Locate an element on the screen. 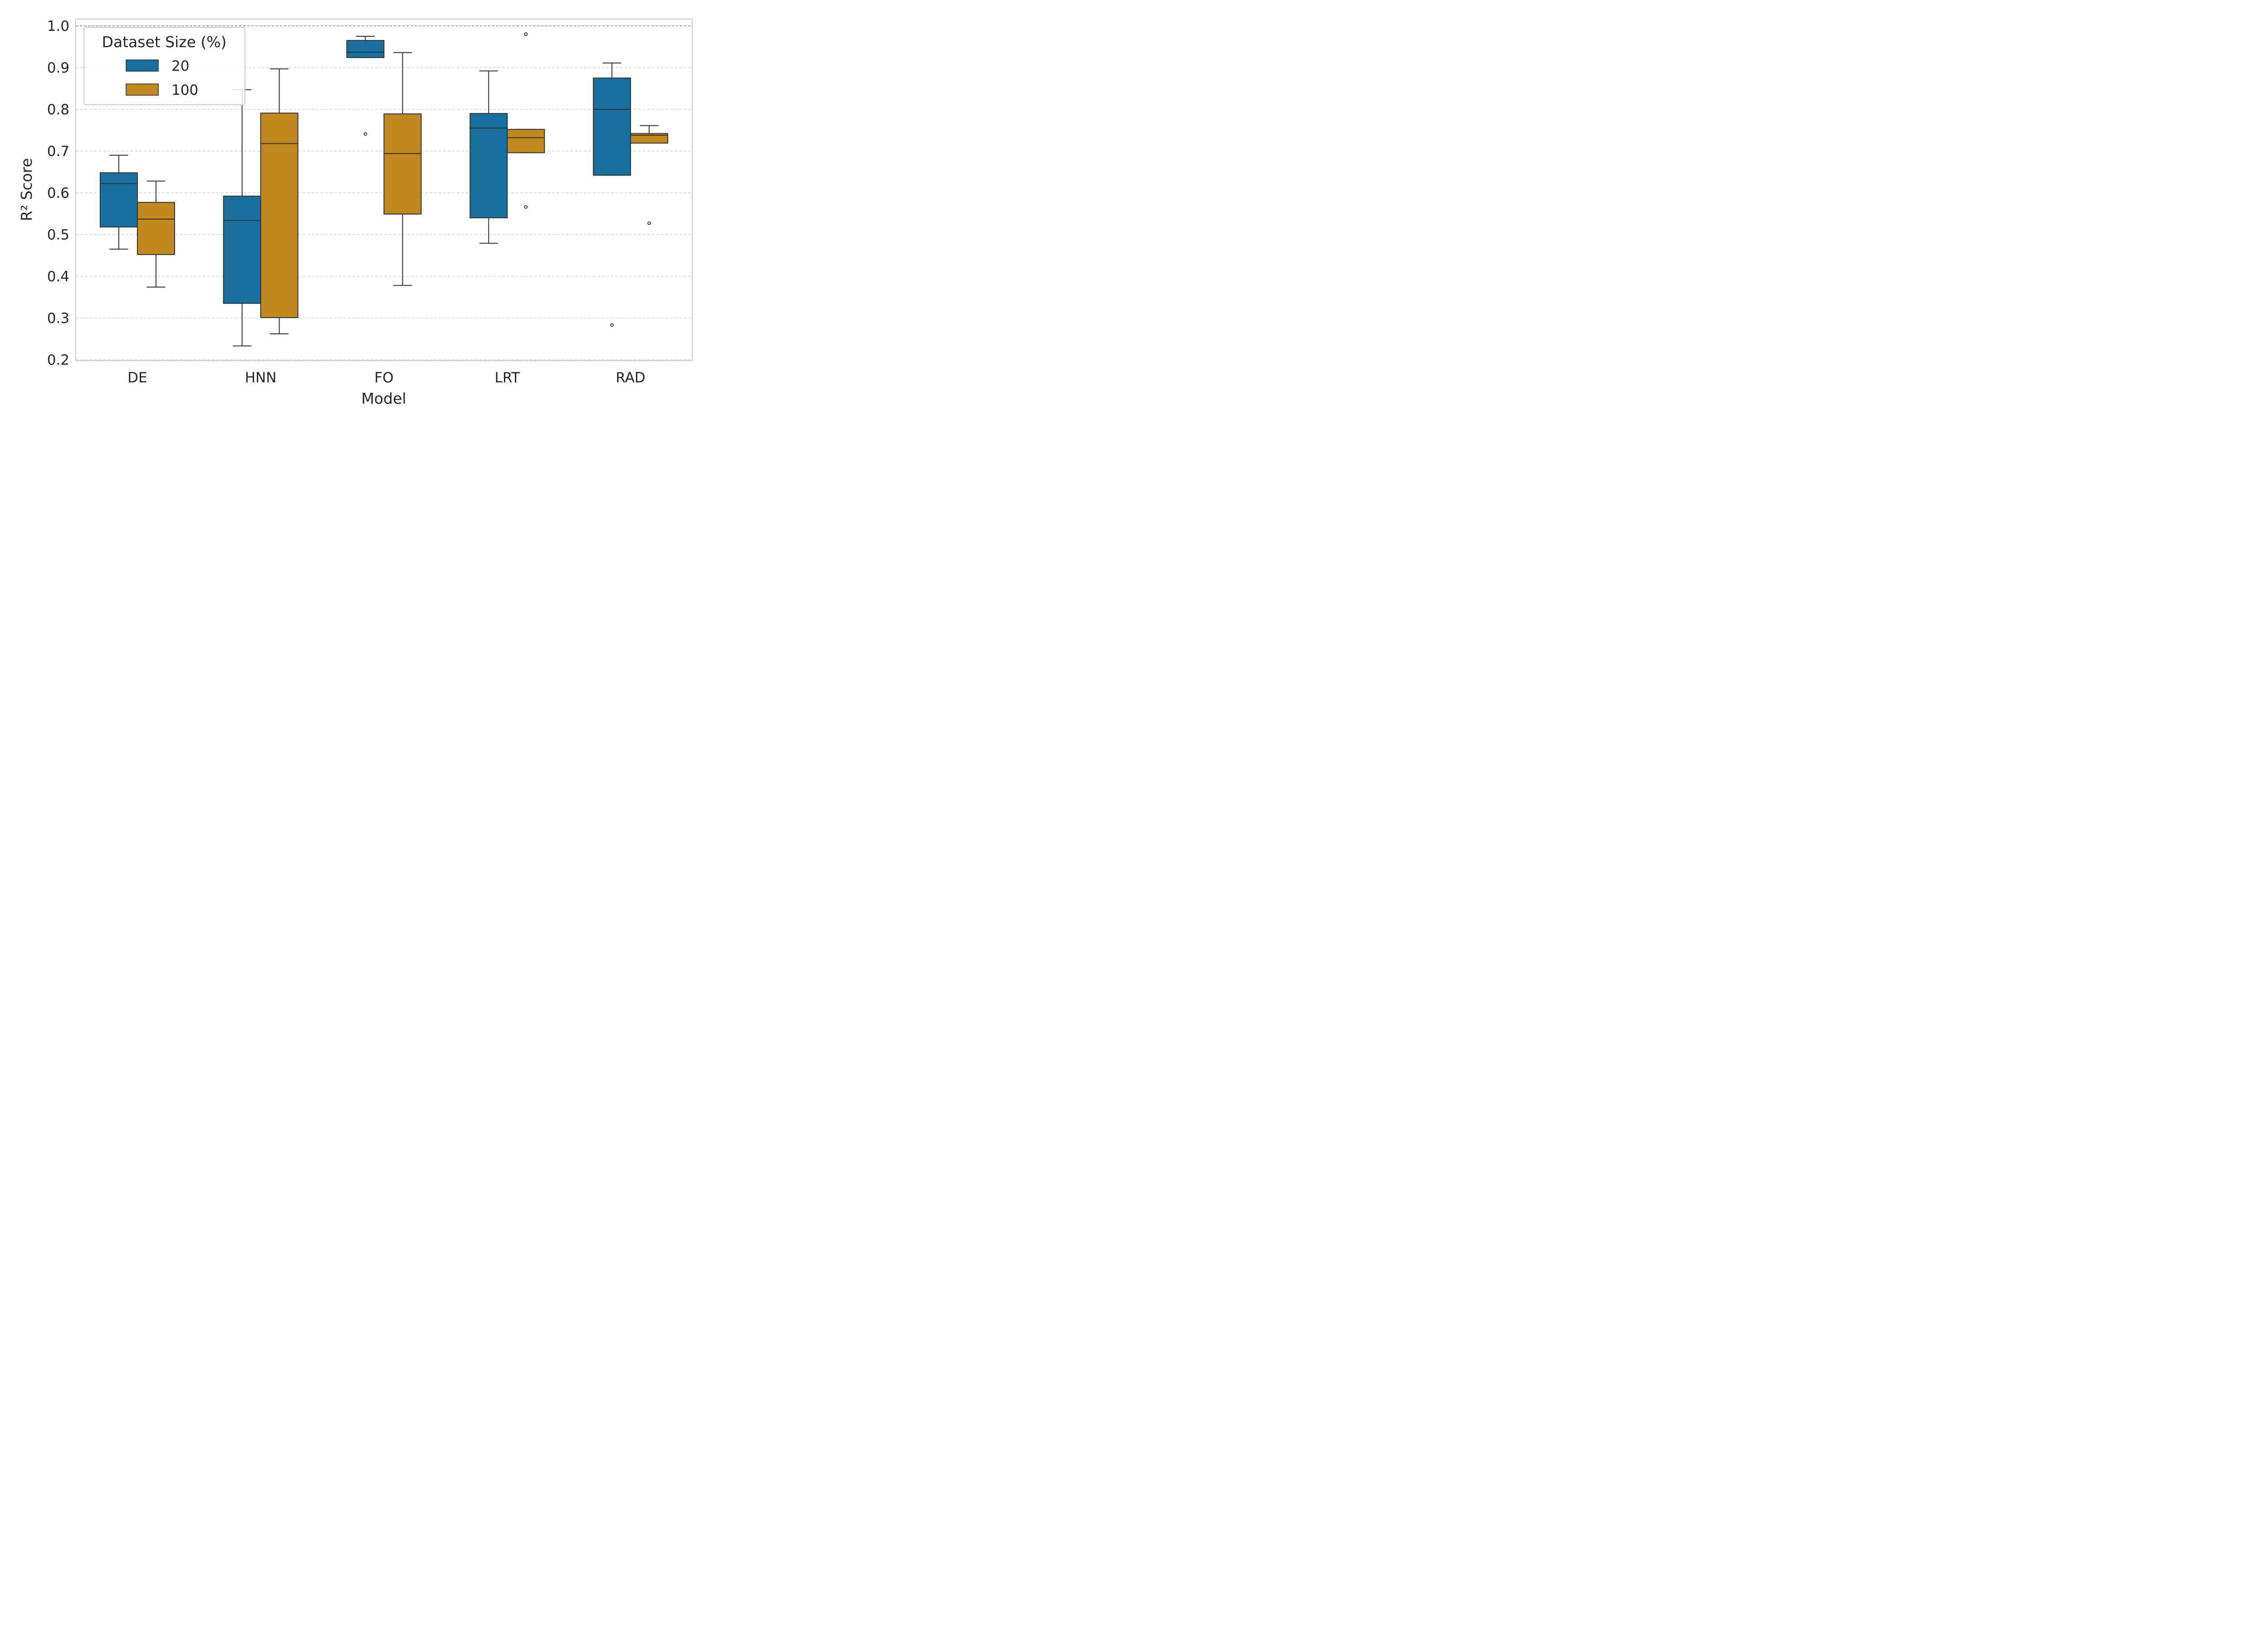  y-tick-label: 0.3 is located at coordinates (58, 318).